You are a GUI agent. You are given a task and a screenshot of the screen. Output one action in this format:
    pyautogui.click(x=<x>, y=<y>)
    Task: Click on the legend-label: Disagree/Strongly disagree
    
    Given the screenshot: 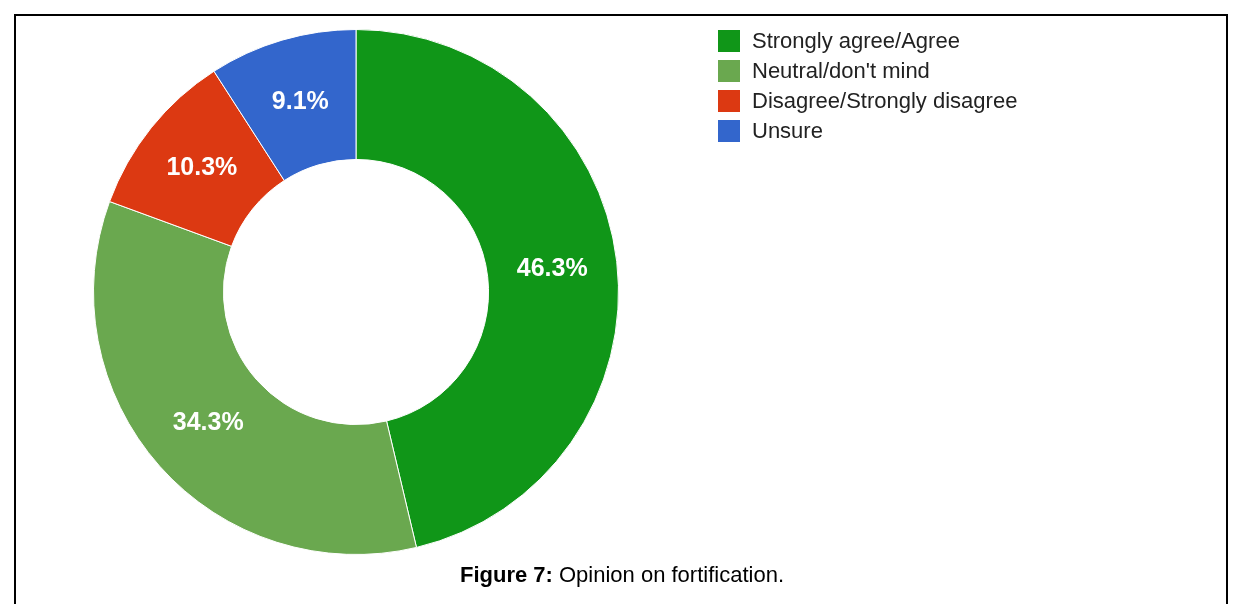 What is the action you would take?
    pyautogui.click(x=885, y=101)
    